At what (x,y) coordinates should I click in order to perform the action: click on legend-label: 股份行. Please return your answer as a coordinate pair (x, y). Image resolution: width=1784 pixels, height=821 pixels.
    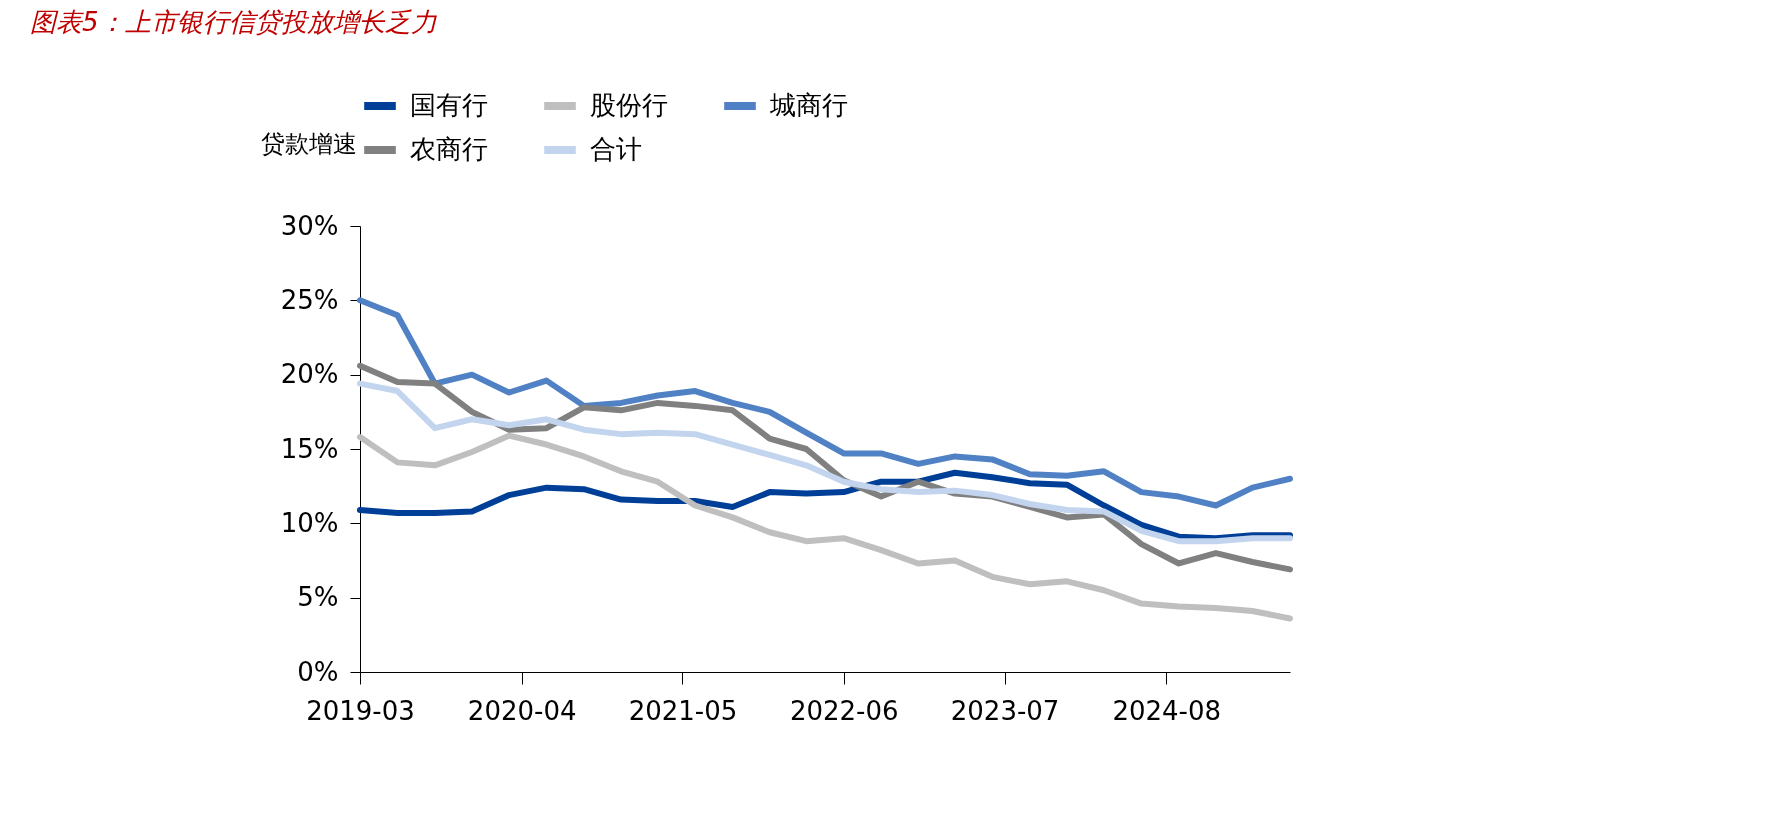
    Looking at the image, I should click on (629, 105).